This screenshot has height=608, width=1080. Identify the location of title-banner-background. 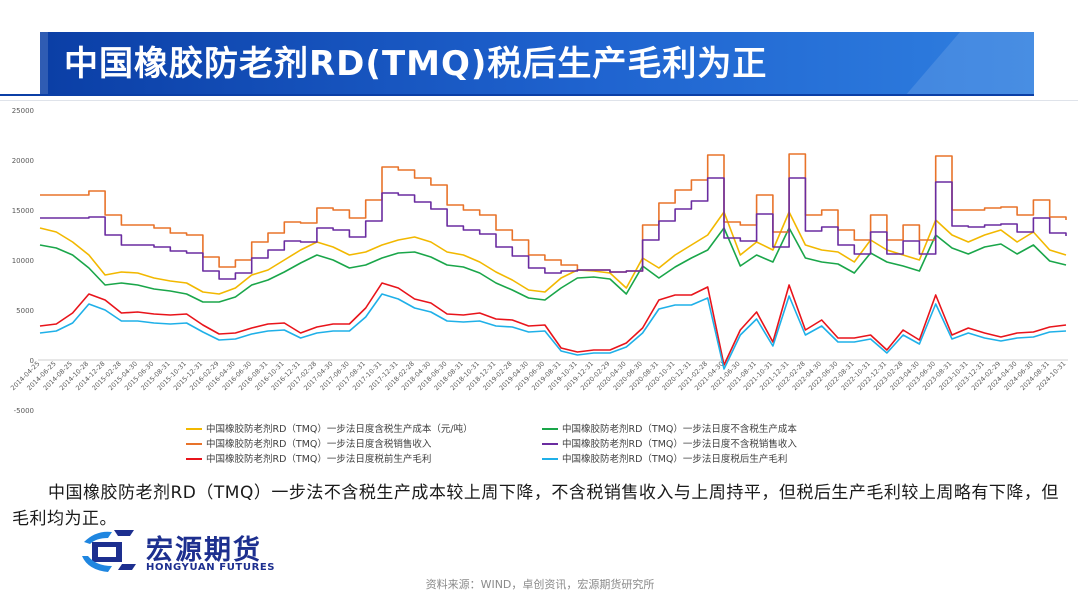
(517, 64).